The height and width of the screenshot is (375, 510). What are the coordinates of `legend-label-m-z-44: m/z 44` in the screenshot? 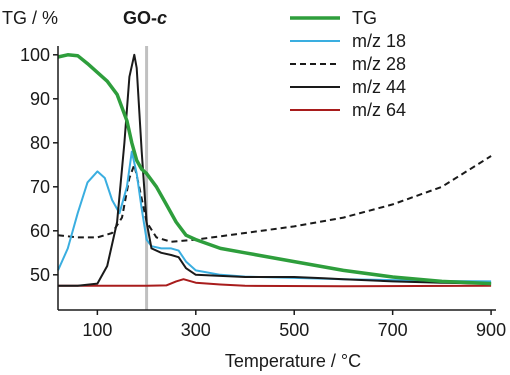 It's located at (379, 87).